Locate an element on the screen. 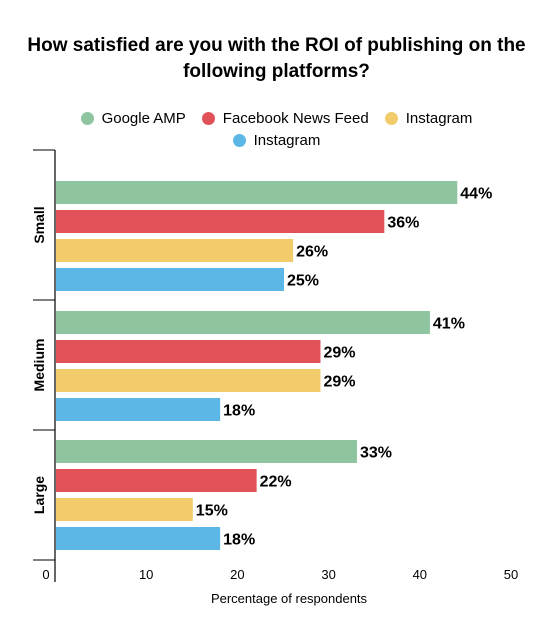 The height and width of the screenshot is (619, 553). legend-item-instagram-yellow: Instagram is located at coordinates (428, 118).